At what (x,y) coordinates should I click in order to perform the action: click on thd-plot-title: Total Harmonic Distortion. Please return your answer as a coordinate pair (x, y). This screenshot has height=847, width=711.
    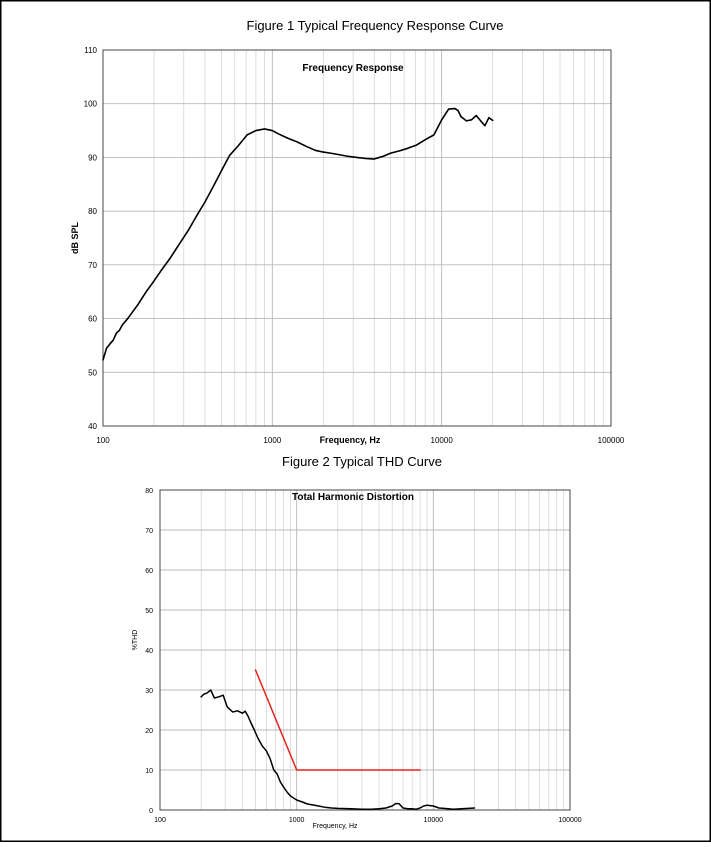
    Looking at the image, I should click on (353, 497).